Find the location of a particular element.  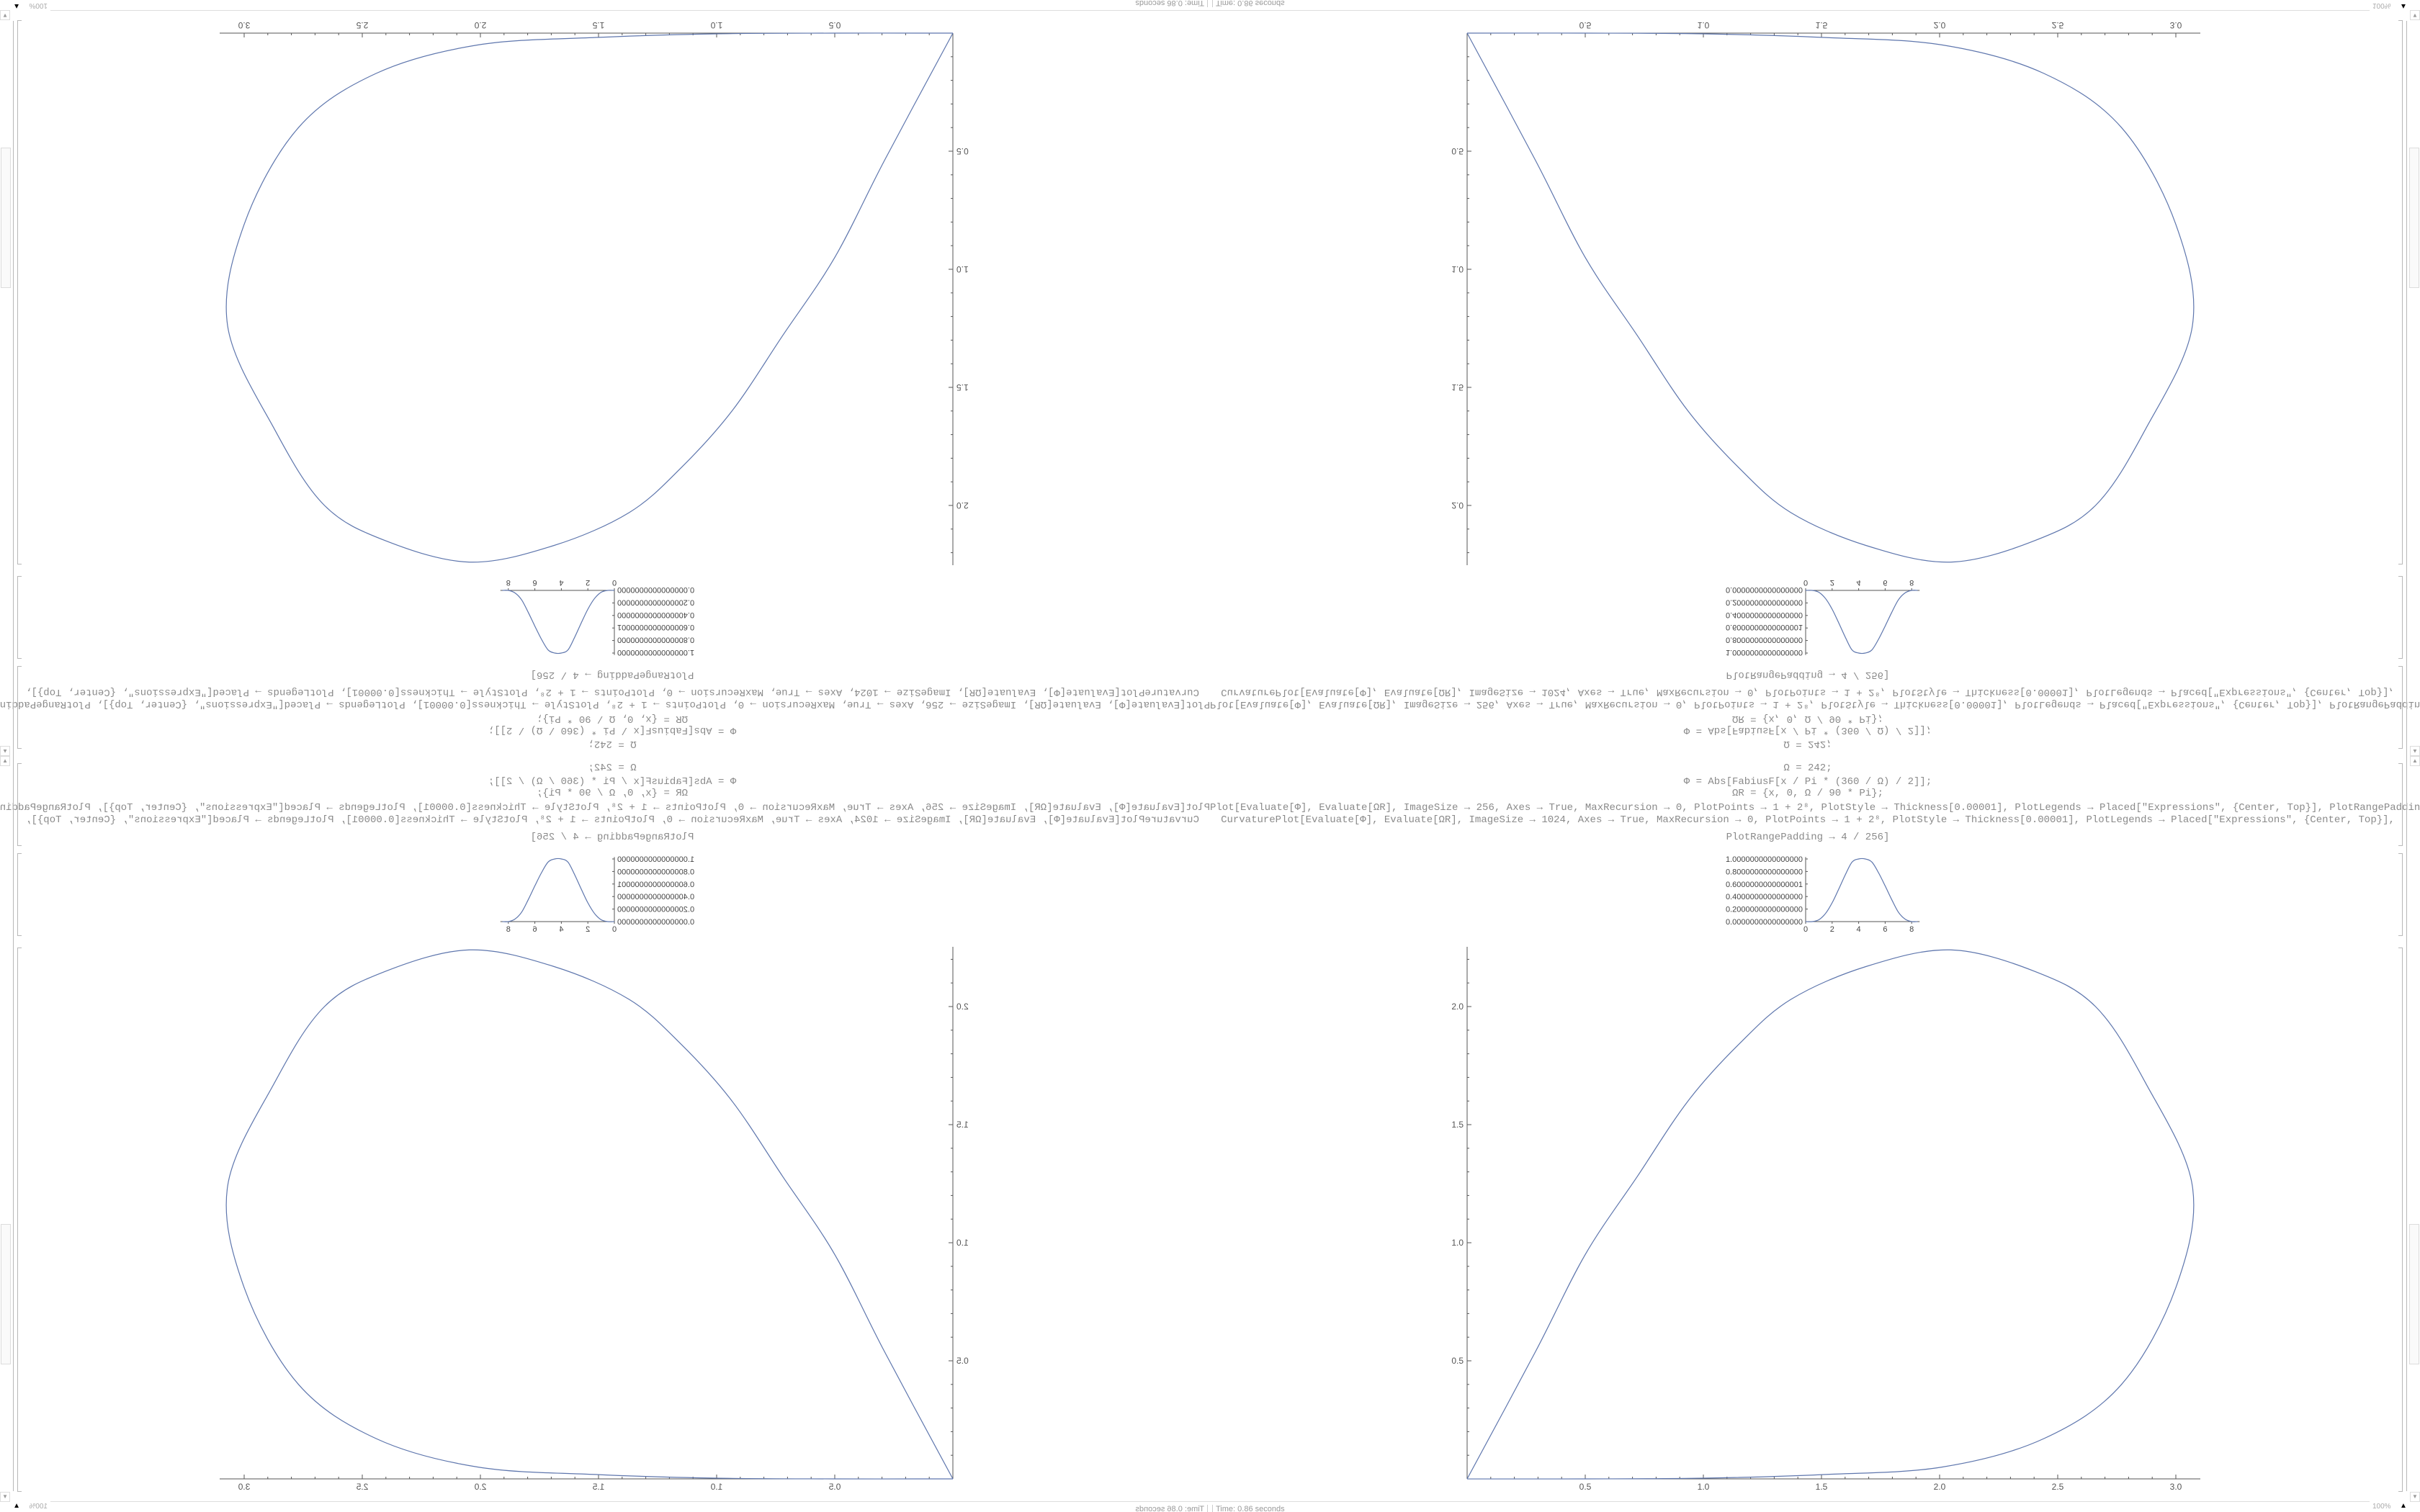

y-tick-label: 0.4000000000000000 is located at coordinates (655, 615).